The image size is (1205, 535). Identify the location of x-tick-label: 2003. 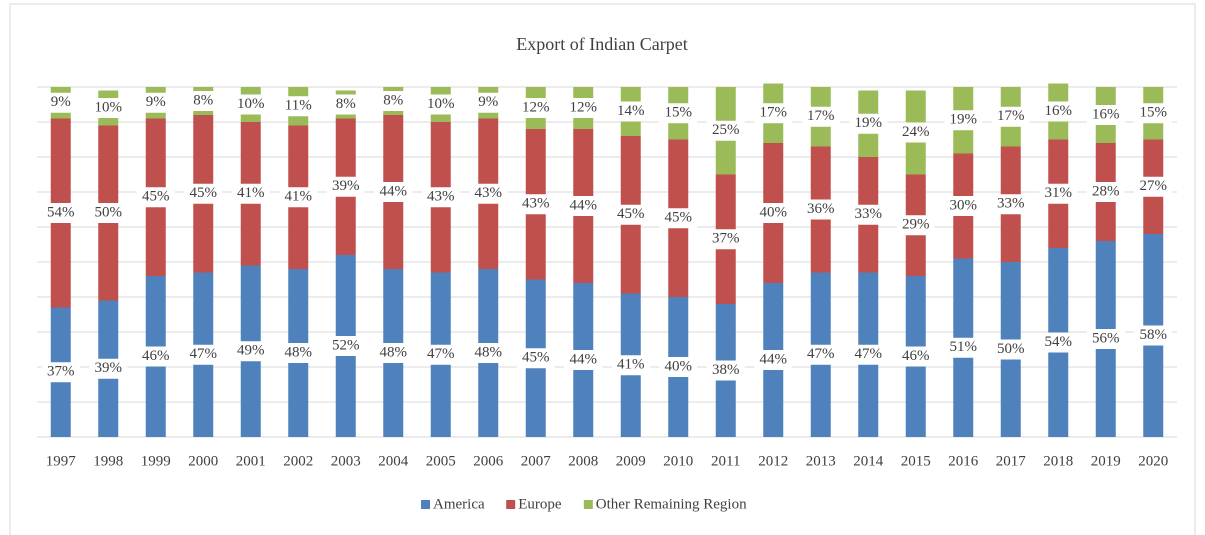
(346, 461).